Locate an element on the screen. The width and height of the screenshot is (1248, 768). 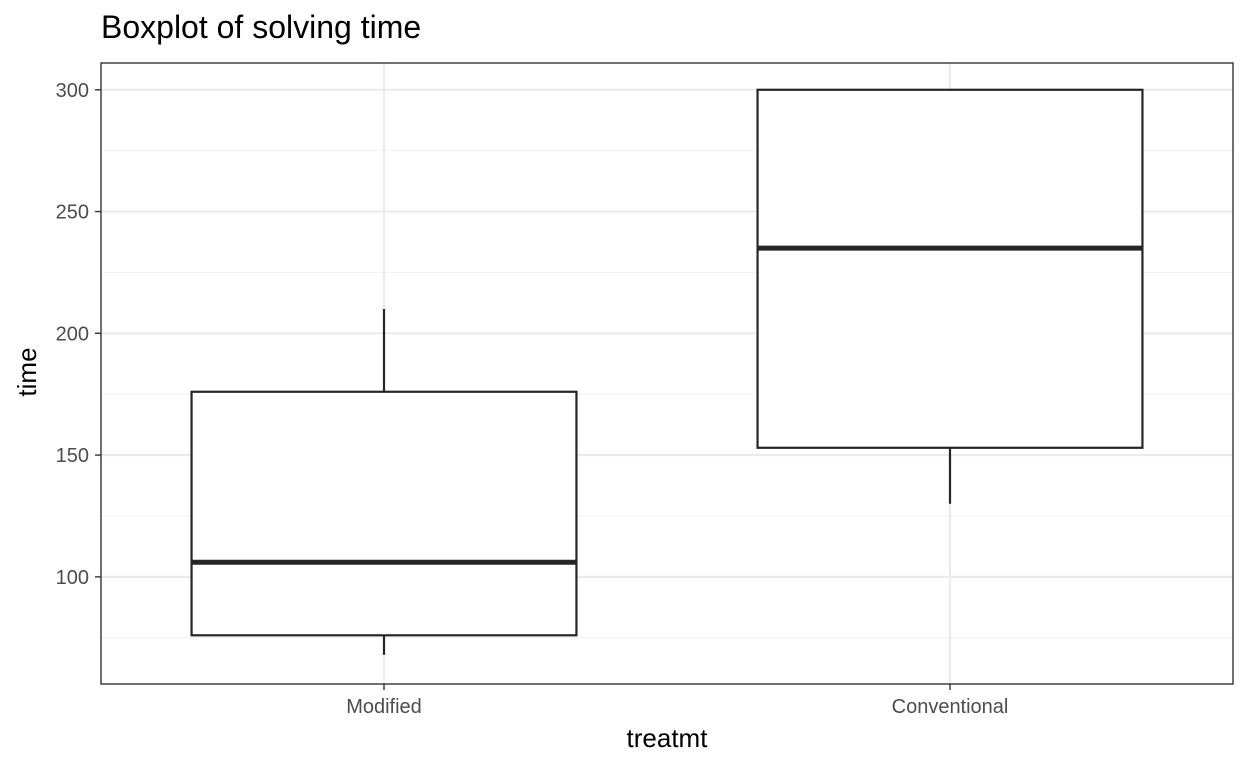
x-tick-label: Conventional is located at coordinates (950, 707).